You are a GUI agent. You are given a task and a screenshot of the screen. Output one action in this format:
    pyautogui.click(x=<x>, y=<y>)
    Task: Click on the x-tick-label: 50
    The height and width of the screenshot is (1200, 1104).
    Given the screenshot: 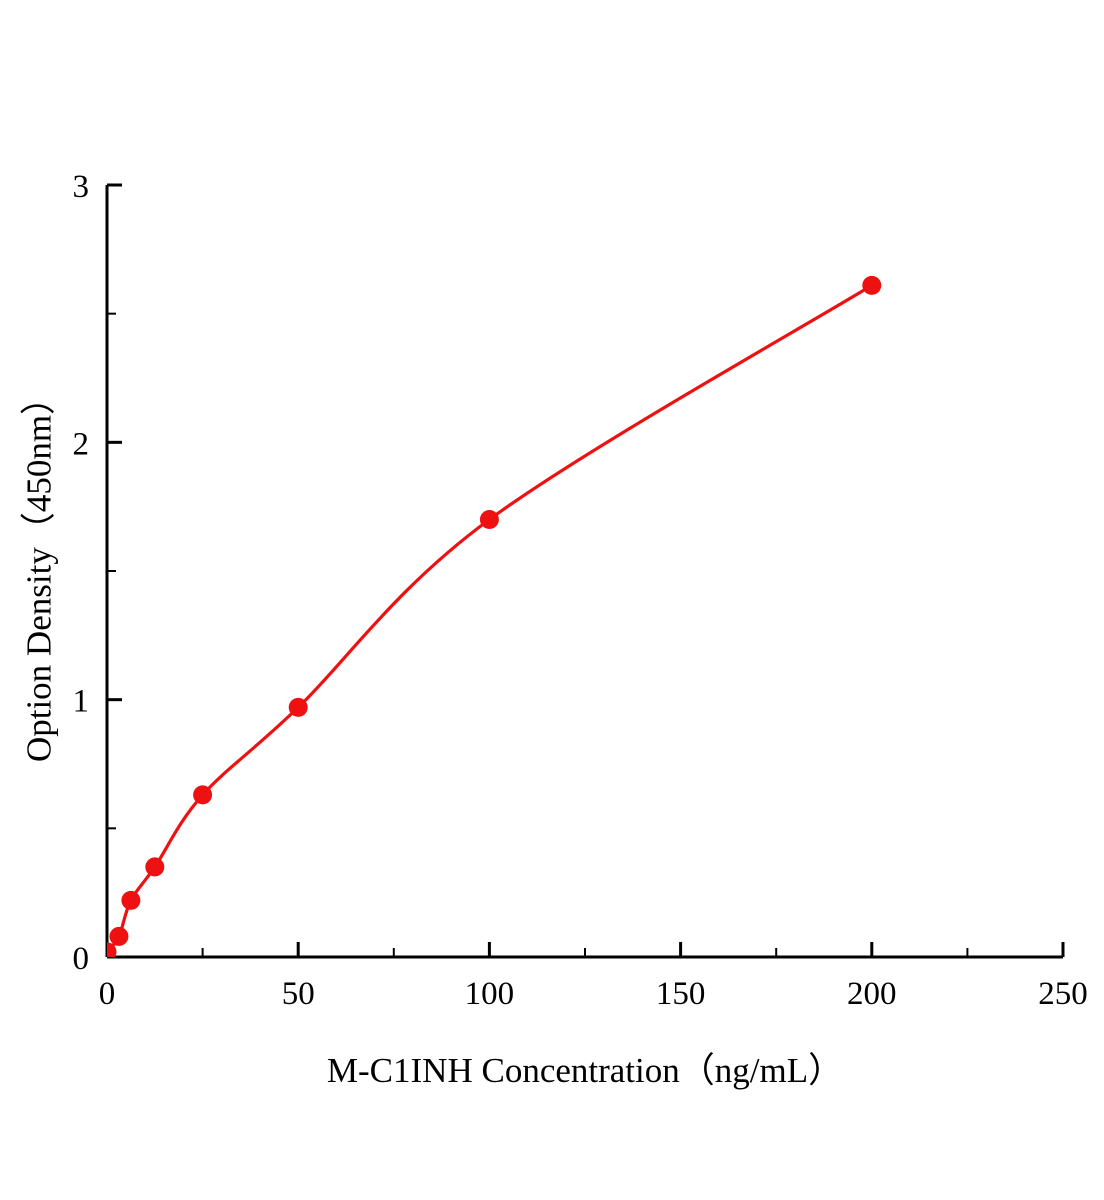 What is the action you would take?
    pyautogui.click(x=298, y=994)
    